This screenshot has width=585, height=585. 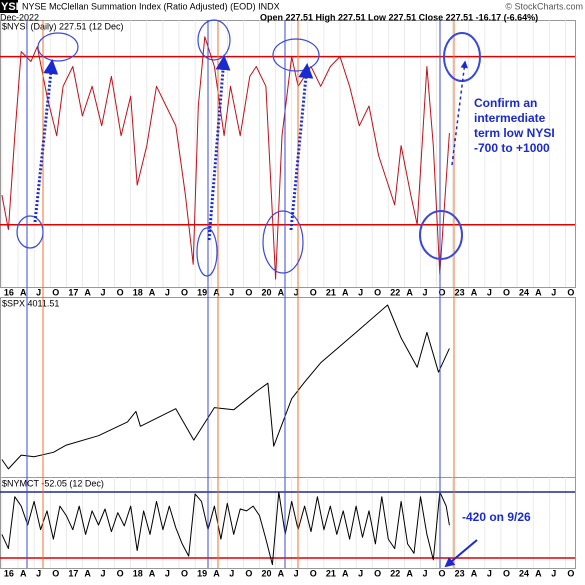 I want to click on legend-label: $NYMCT -52.05 (12 Dec), so click(x=53, y=483).